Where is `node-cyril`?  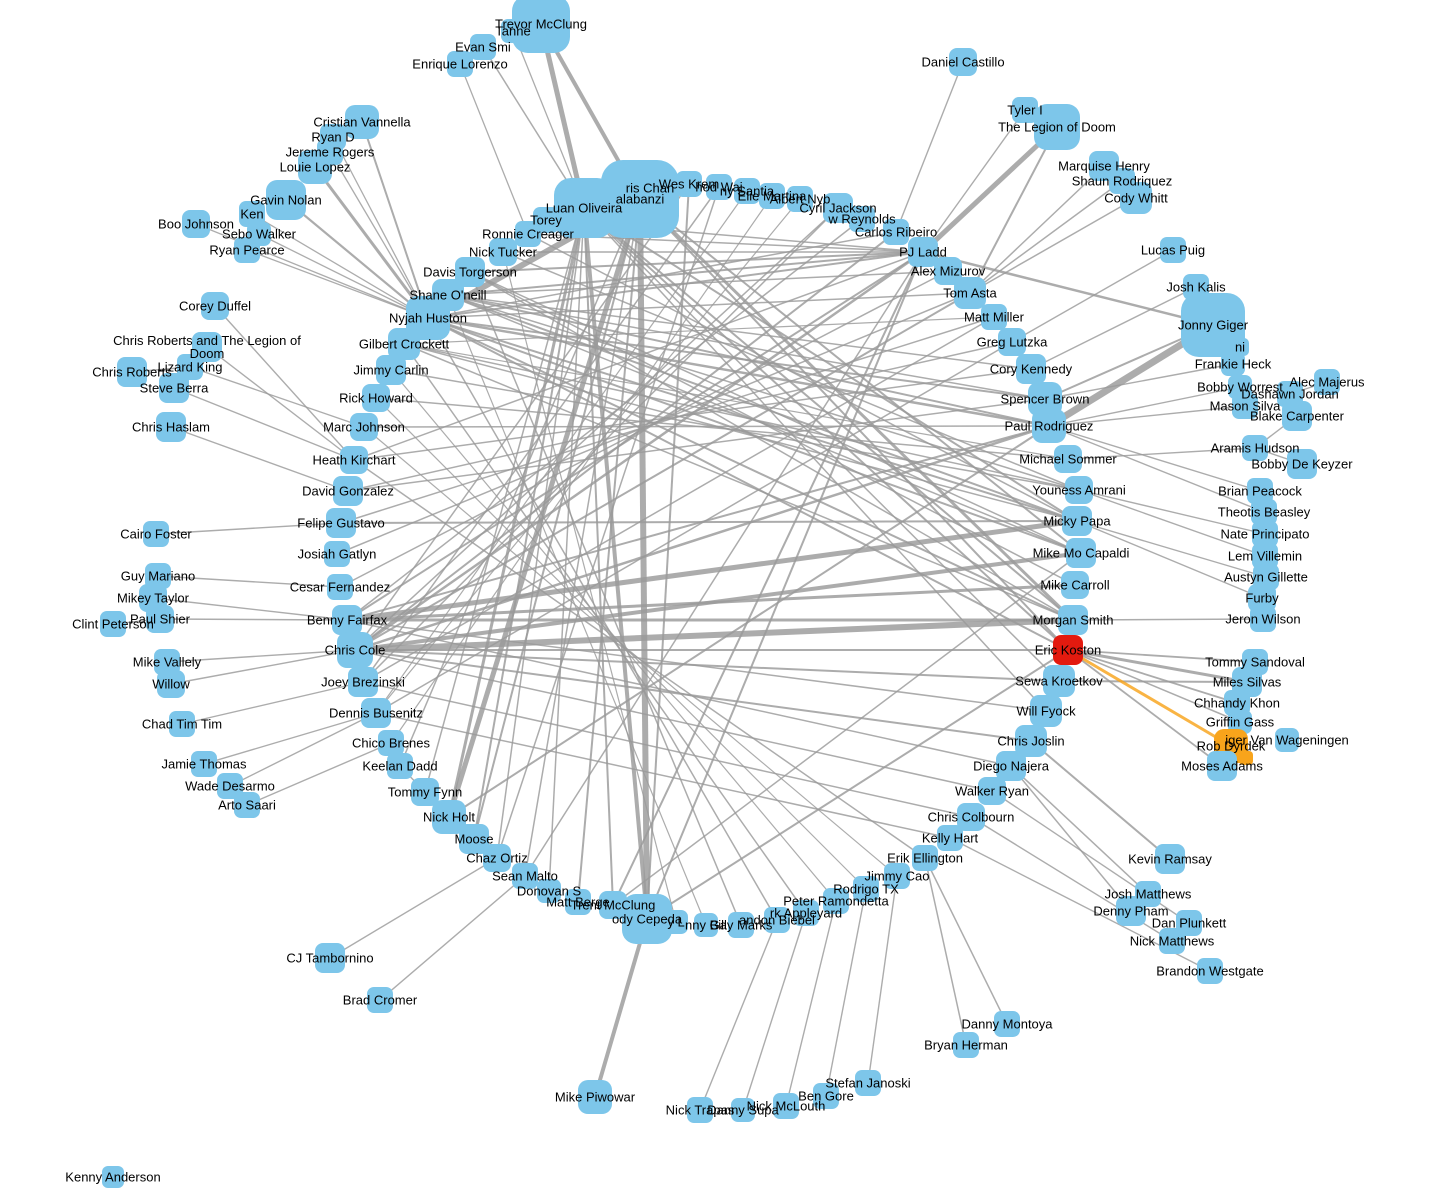 node-cyril is located at coordinates (838, 208).